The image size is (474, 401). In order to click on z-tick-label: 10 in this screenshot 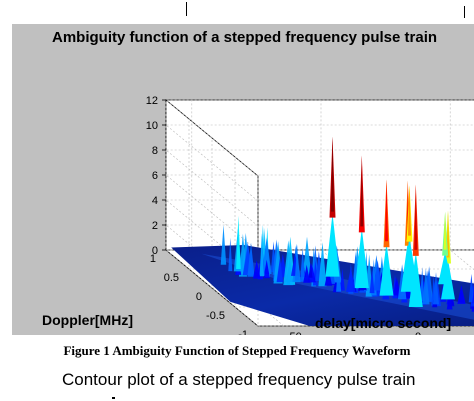, I will do `click(152, 126)`.